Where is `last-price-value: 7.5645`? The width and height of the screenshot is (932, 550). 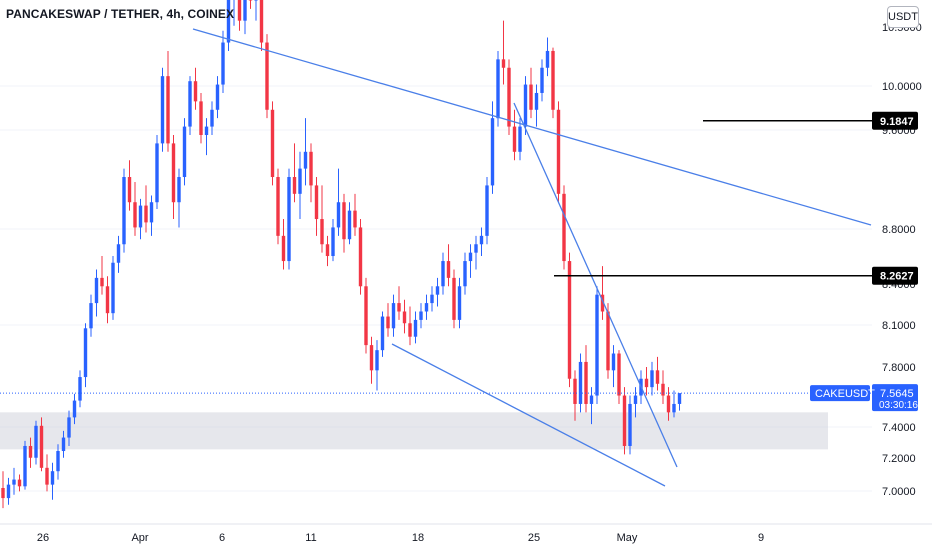
last-price-value: 7.5645 is located at coordinates (897, 394).